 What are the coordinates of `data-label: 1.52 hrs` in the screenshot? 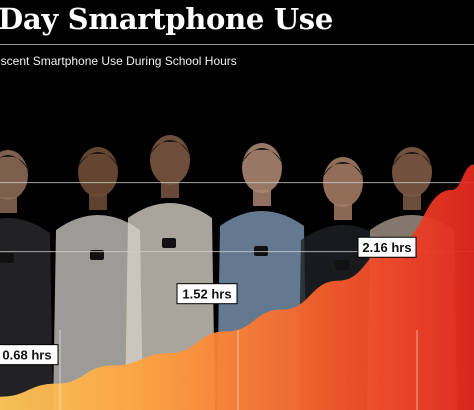 It's located at (206, 294).